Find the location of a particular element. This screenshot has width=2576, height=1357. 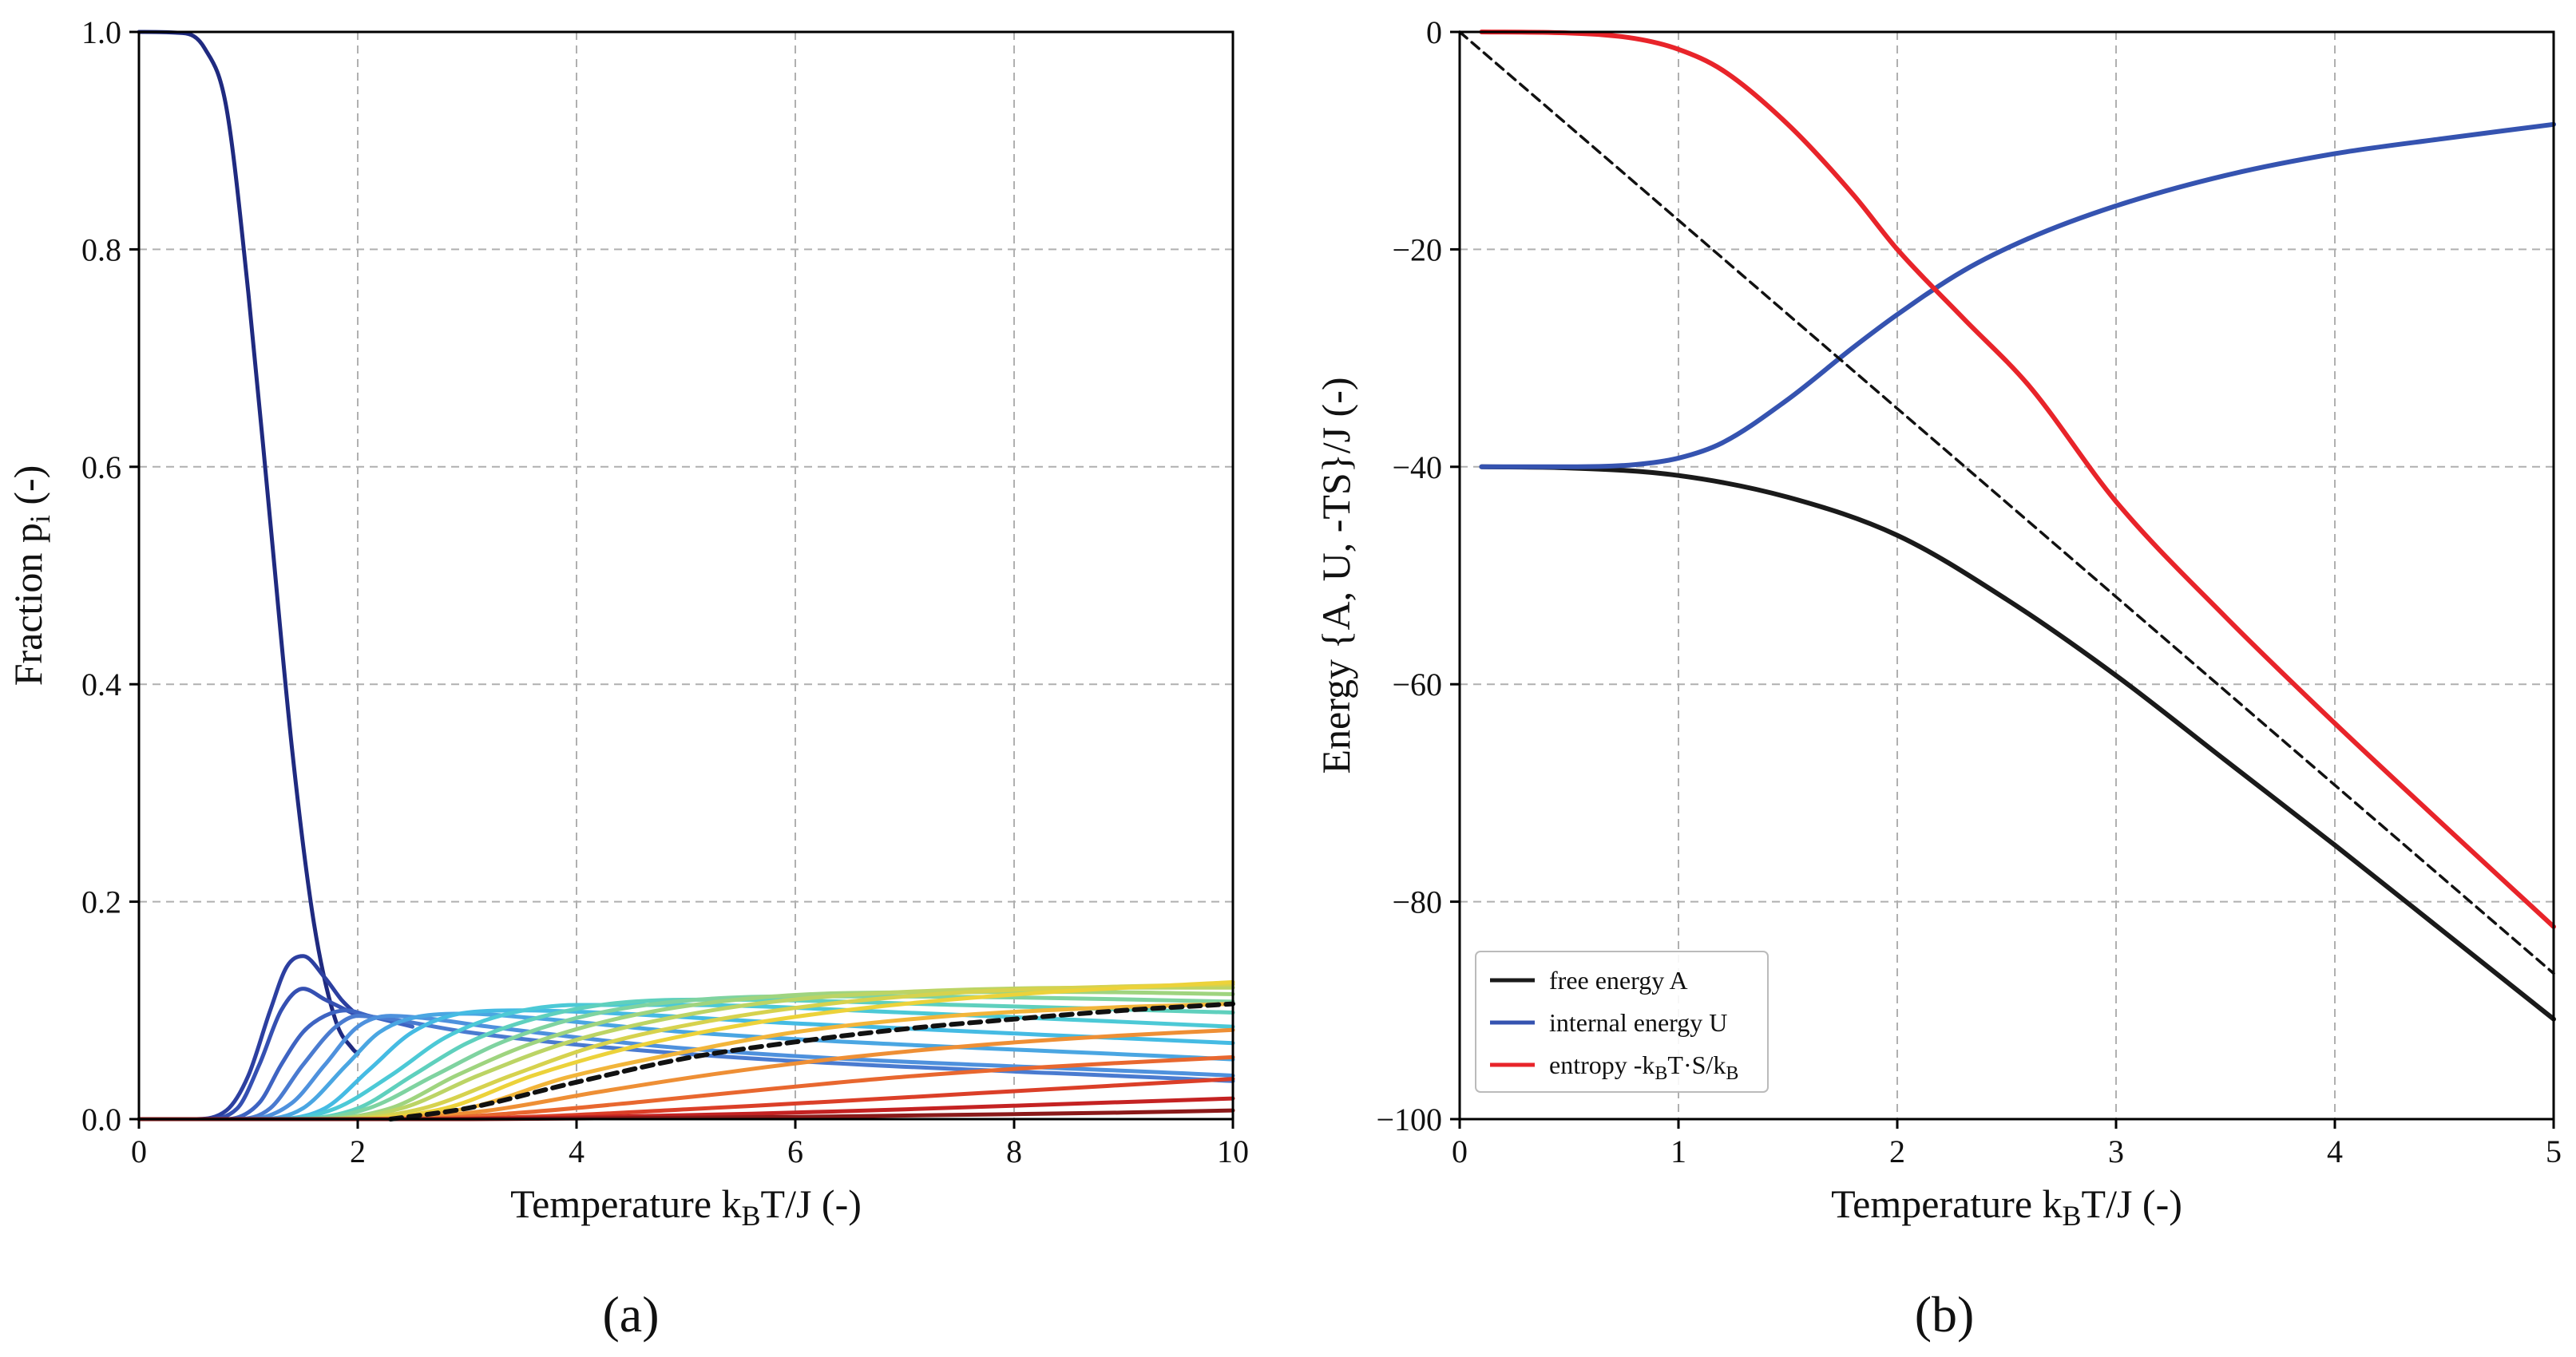

legend-box is located at coordinates (1622, 1022).